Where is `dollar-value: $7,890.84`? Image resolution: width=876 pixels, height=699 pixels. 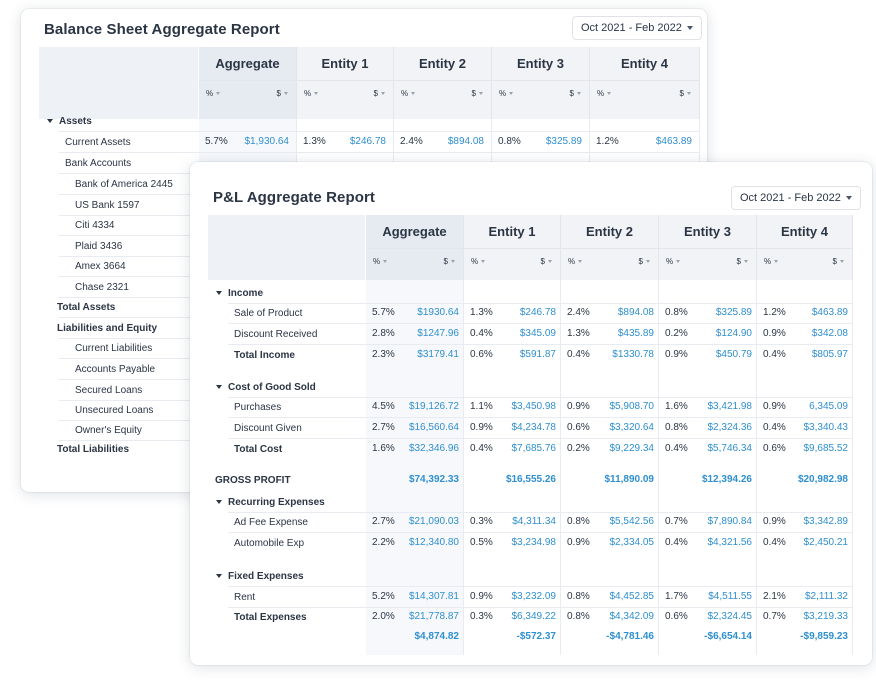
dollar-value: $7,890.84 is located at coordinates (730, 521).